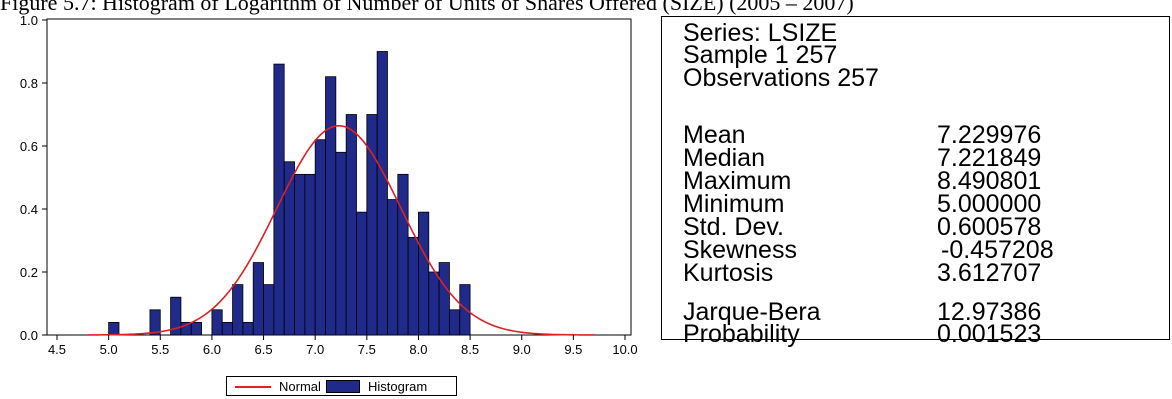  Describe the element at coordinates (989, 312) in the screenshot. I see `test-value-jarque-bera: 12.97386` at that location.